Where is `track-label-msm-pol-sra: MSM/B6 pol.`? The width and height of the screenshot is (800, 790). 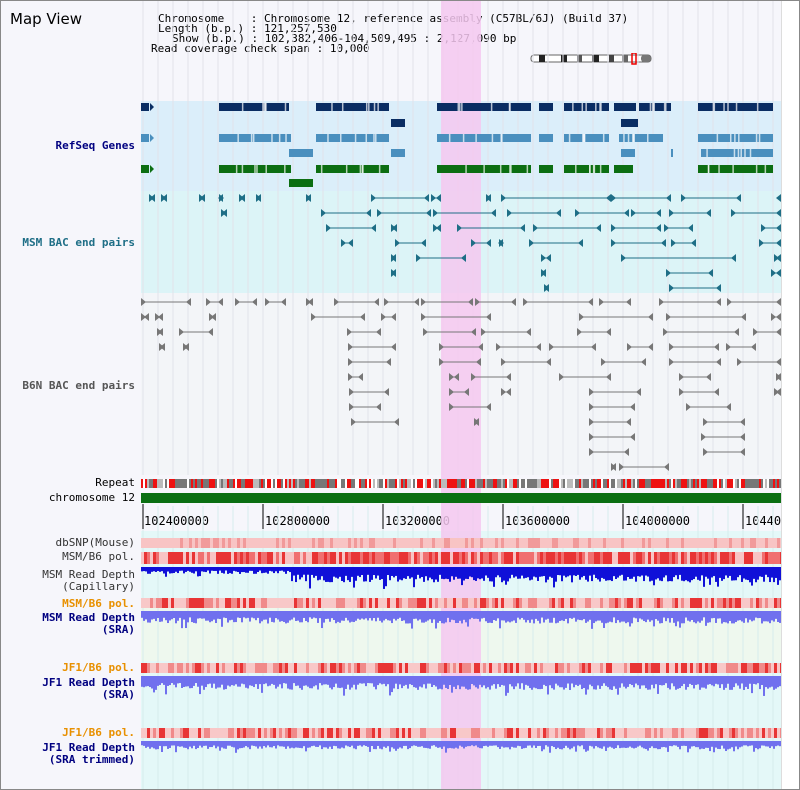
track-label-msm-pol-sra: MSM/B6 pol. is located at coordinates (98, 603).